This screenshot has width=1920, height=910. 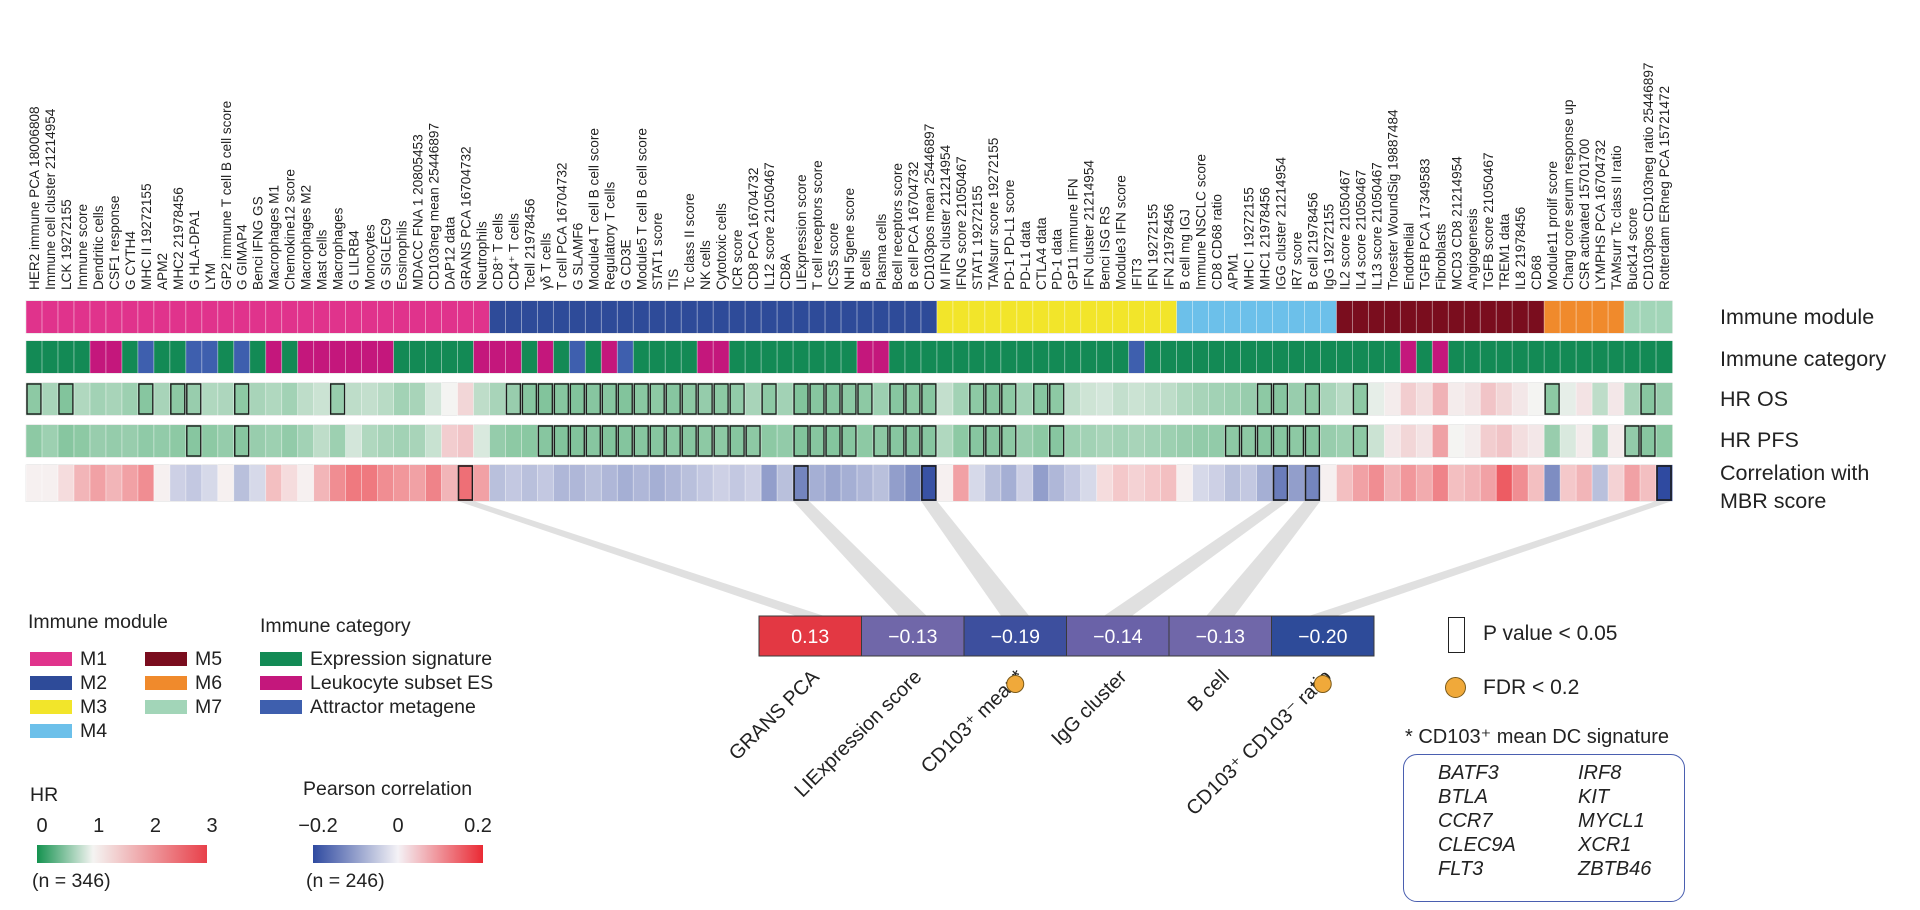 What do you see at coordinates (51, 683) in the screenshot?
I see `module-swatch-m2` at bounding box center [51, 683].